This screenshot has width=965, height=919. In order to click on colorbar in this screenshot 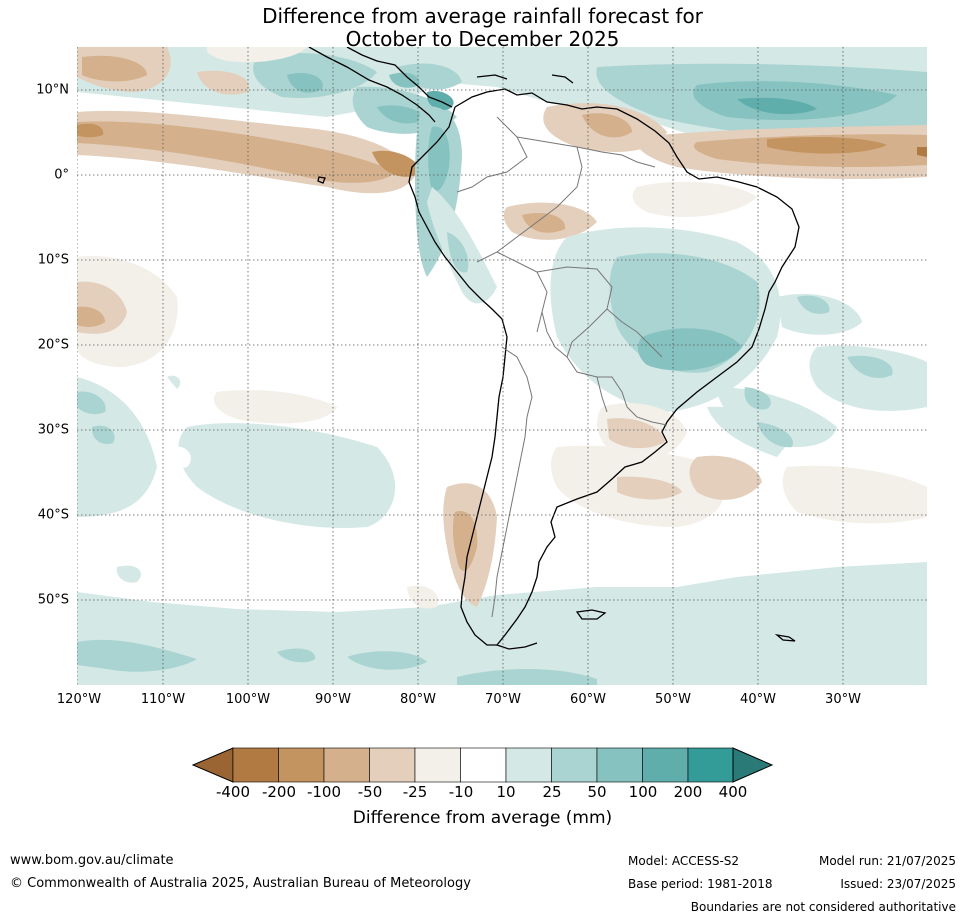, I will do `click(482, 765)`.